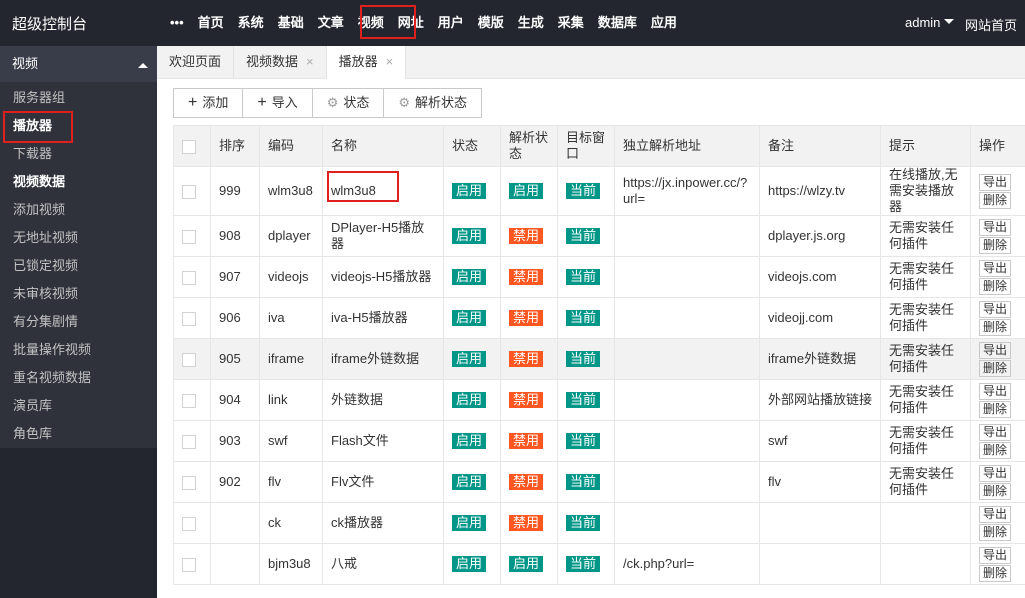  I want to click on sidebar-item: 有分集剧情, so click(46, 321).